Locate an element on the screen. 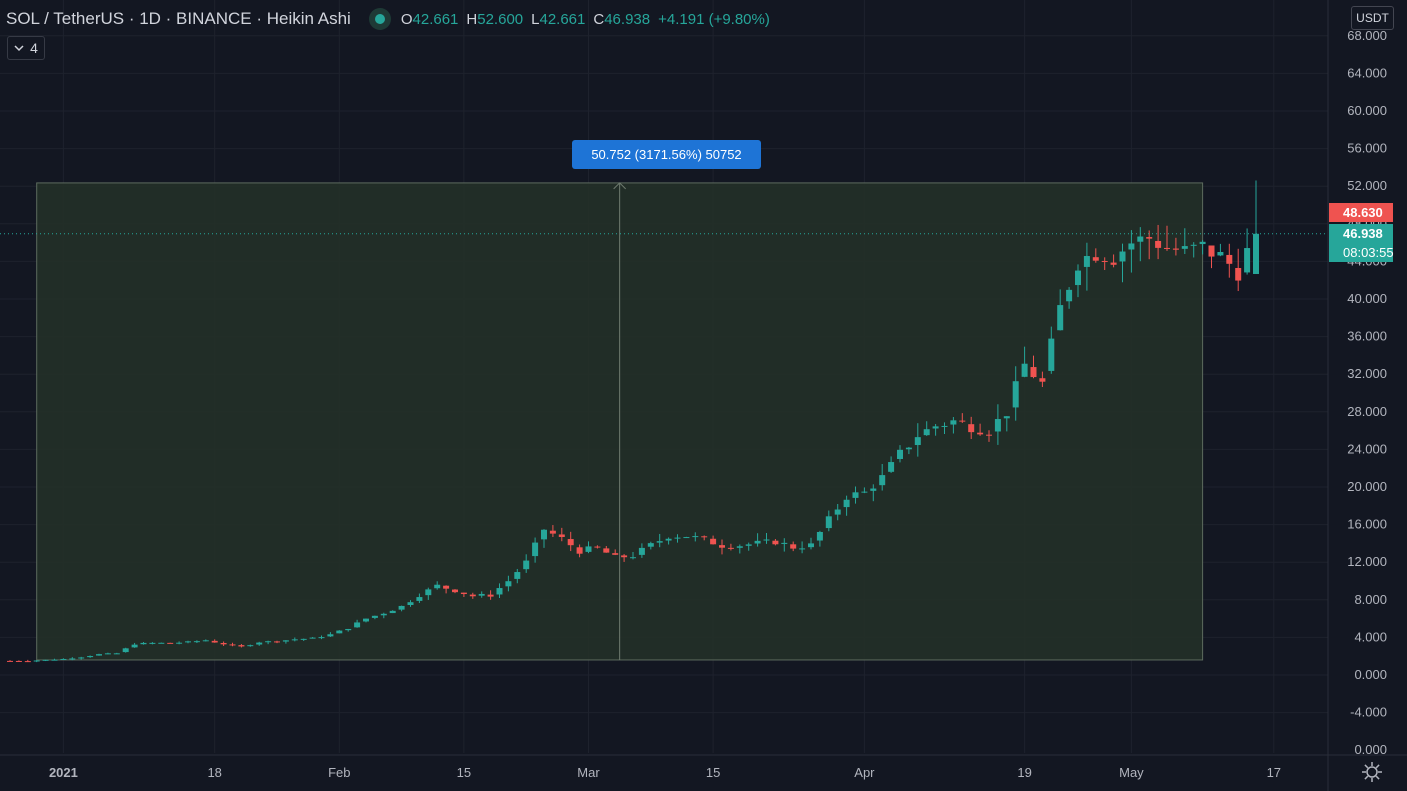 The width and height of the screenshot is (1407, 791). measure-arrowhead is located at coordinates (620, 186).